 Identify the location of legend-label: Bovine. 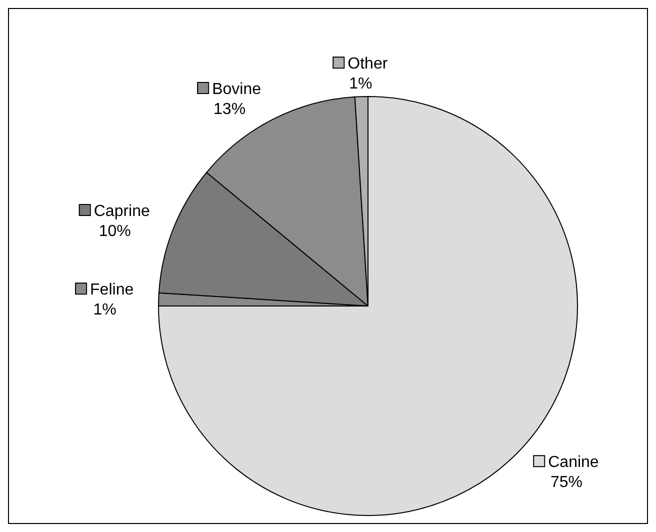
(237, 89).